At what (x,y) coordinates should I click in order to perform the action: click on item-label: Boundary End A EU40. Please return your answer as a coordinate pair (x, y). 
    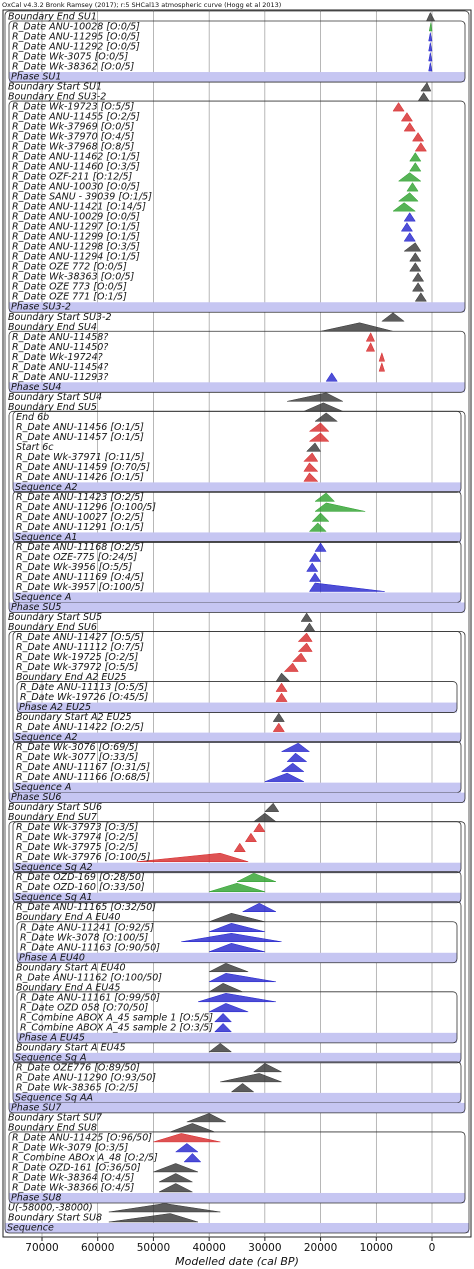
    Looking at the image, I should click on (68, 917).